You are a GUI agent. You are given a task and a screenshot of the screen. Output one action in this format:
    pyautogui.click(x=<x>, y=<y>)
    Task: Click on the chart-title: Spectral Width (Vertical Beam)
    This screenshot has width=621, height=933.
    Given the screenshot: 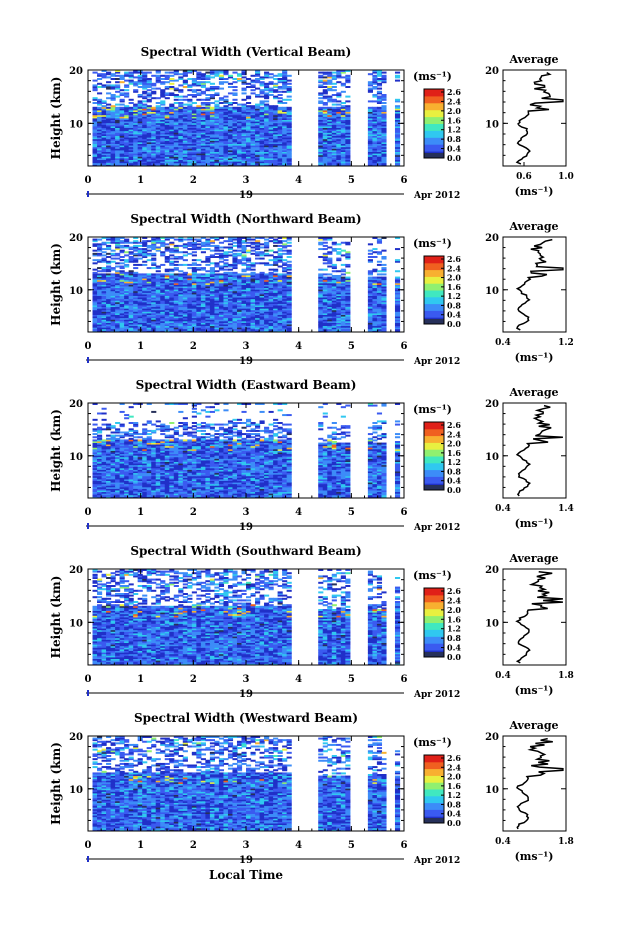 What is the action you would take?
    pyautogui.click(x=246, y=52)
    